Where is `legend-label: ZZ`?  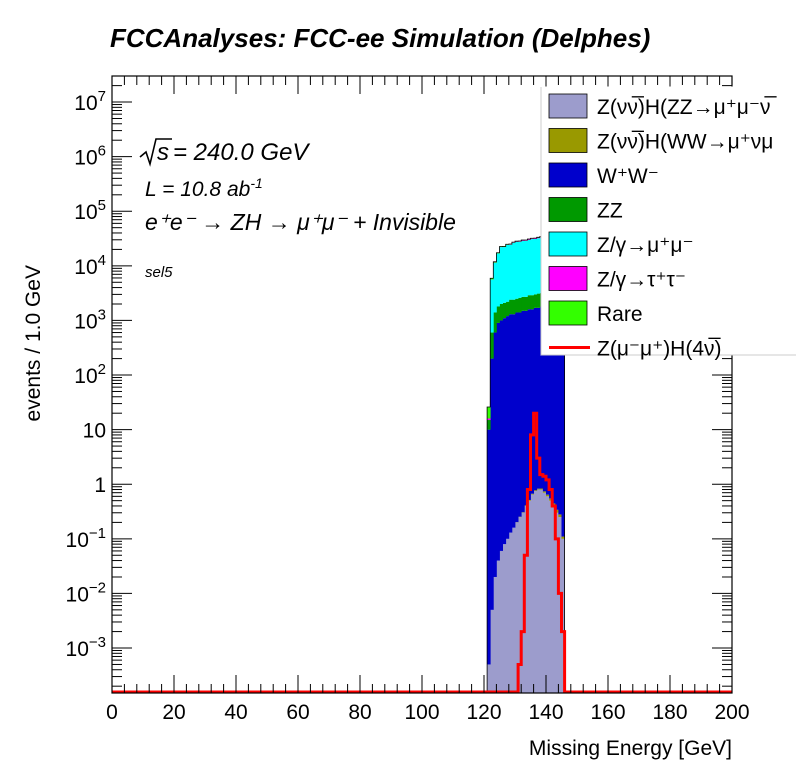
legend-label: ZZ is located at coordinates (610, 211).